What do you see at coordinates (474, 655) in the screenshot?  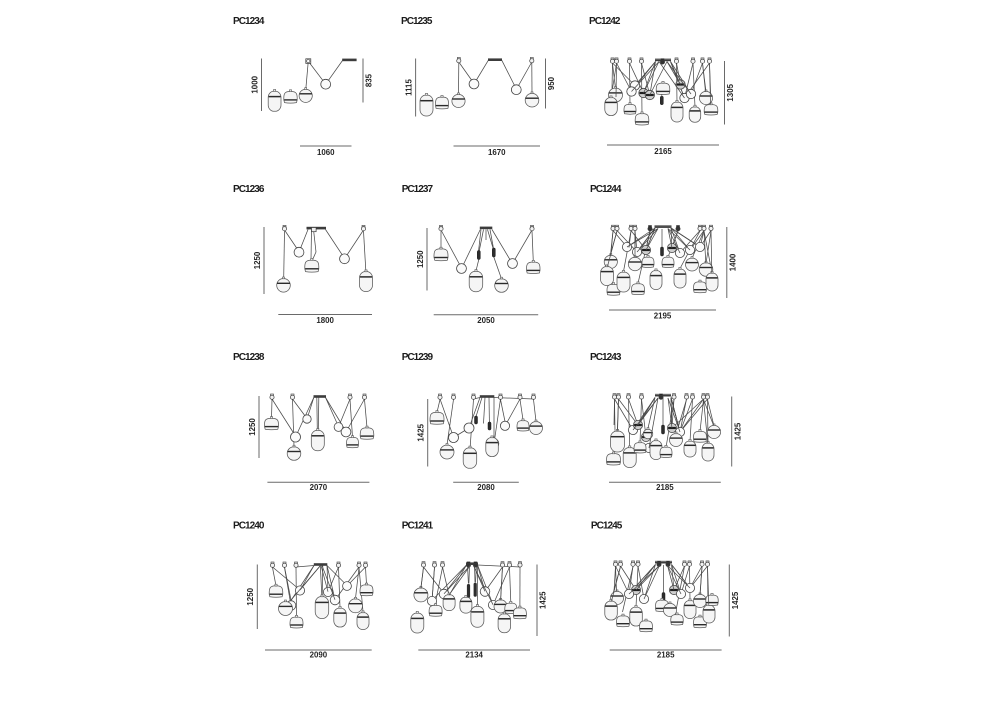 I see `svg-text: 2134` at bounding box center [474, 655].